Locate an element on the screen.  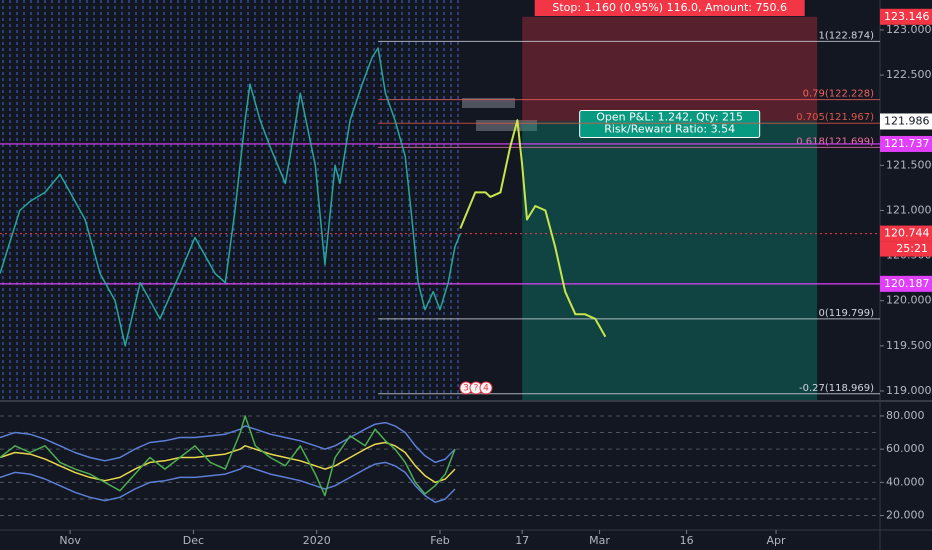
event-marker is located at coordinates (486, 388).